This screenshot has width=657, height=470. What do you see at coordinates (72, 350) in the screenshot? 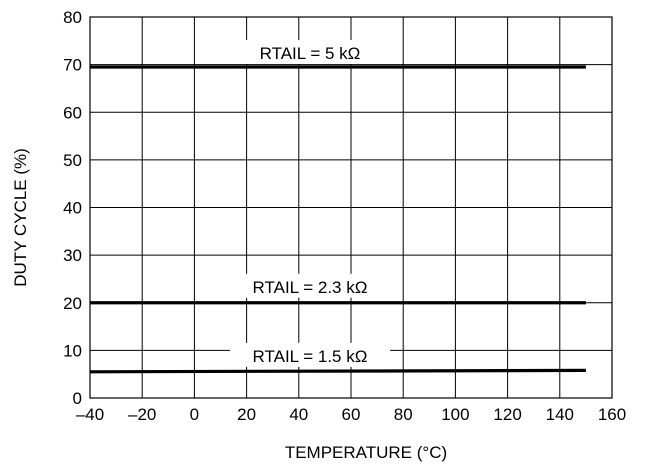
I see `y-tick-label: 10` at bounding box center [72, 350].